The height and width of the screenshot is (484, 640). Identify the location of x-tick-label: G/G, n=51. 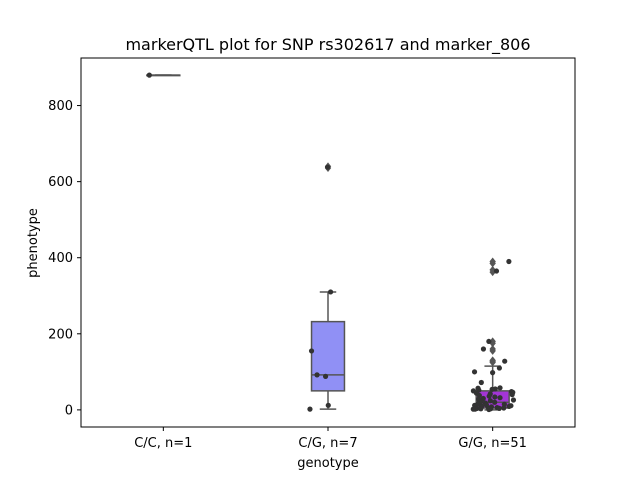
(492, 443).